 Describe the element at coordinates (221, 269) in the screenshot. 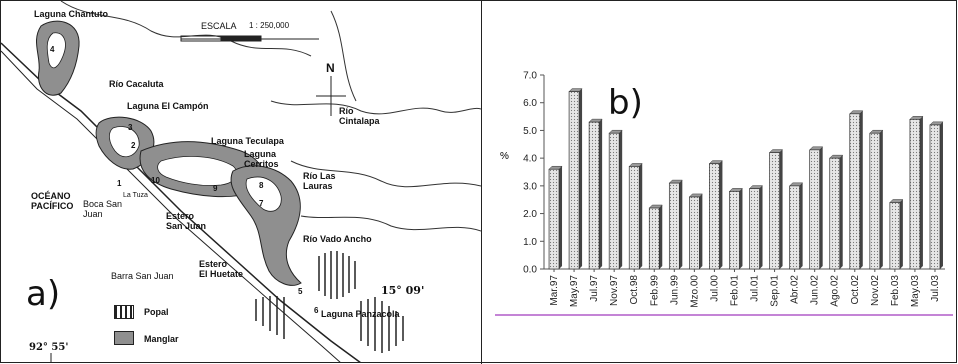

I see `label-estero-el-huetate: Estero El Huetate` at that location.